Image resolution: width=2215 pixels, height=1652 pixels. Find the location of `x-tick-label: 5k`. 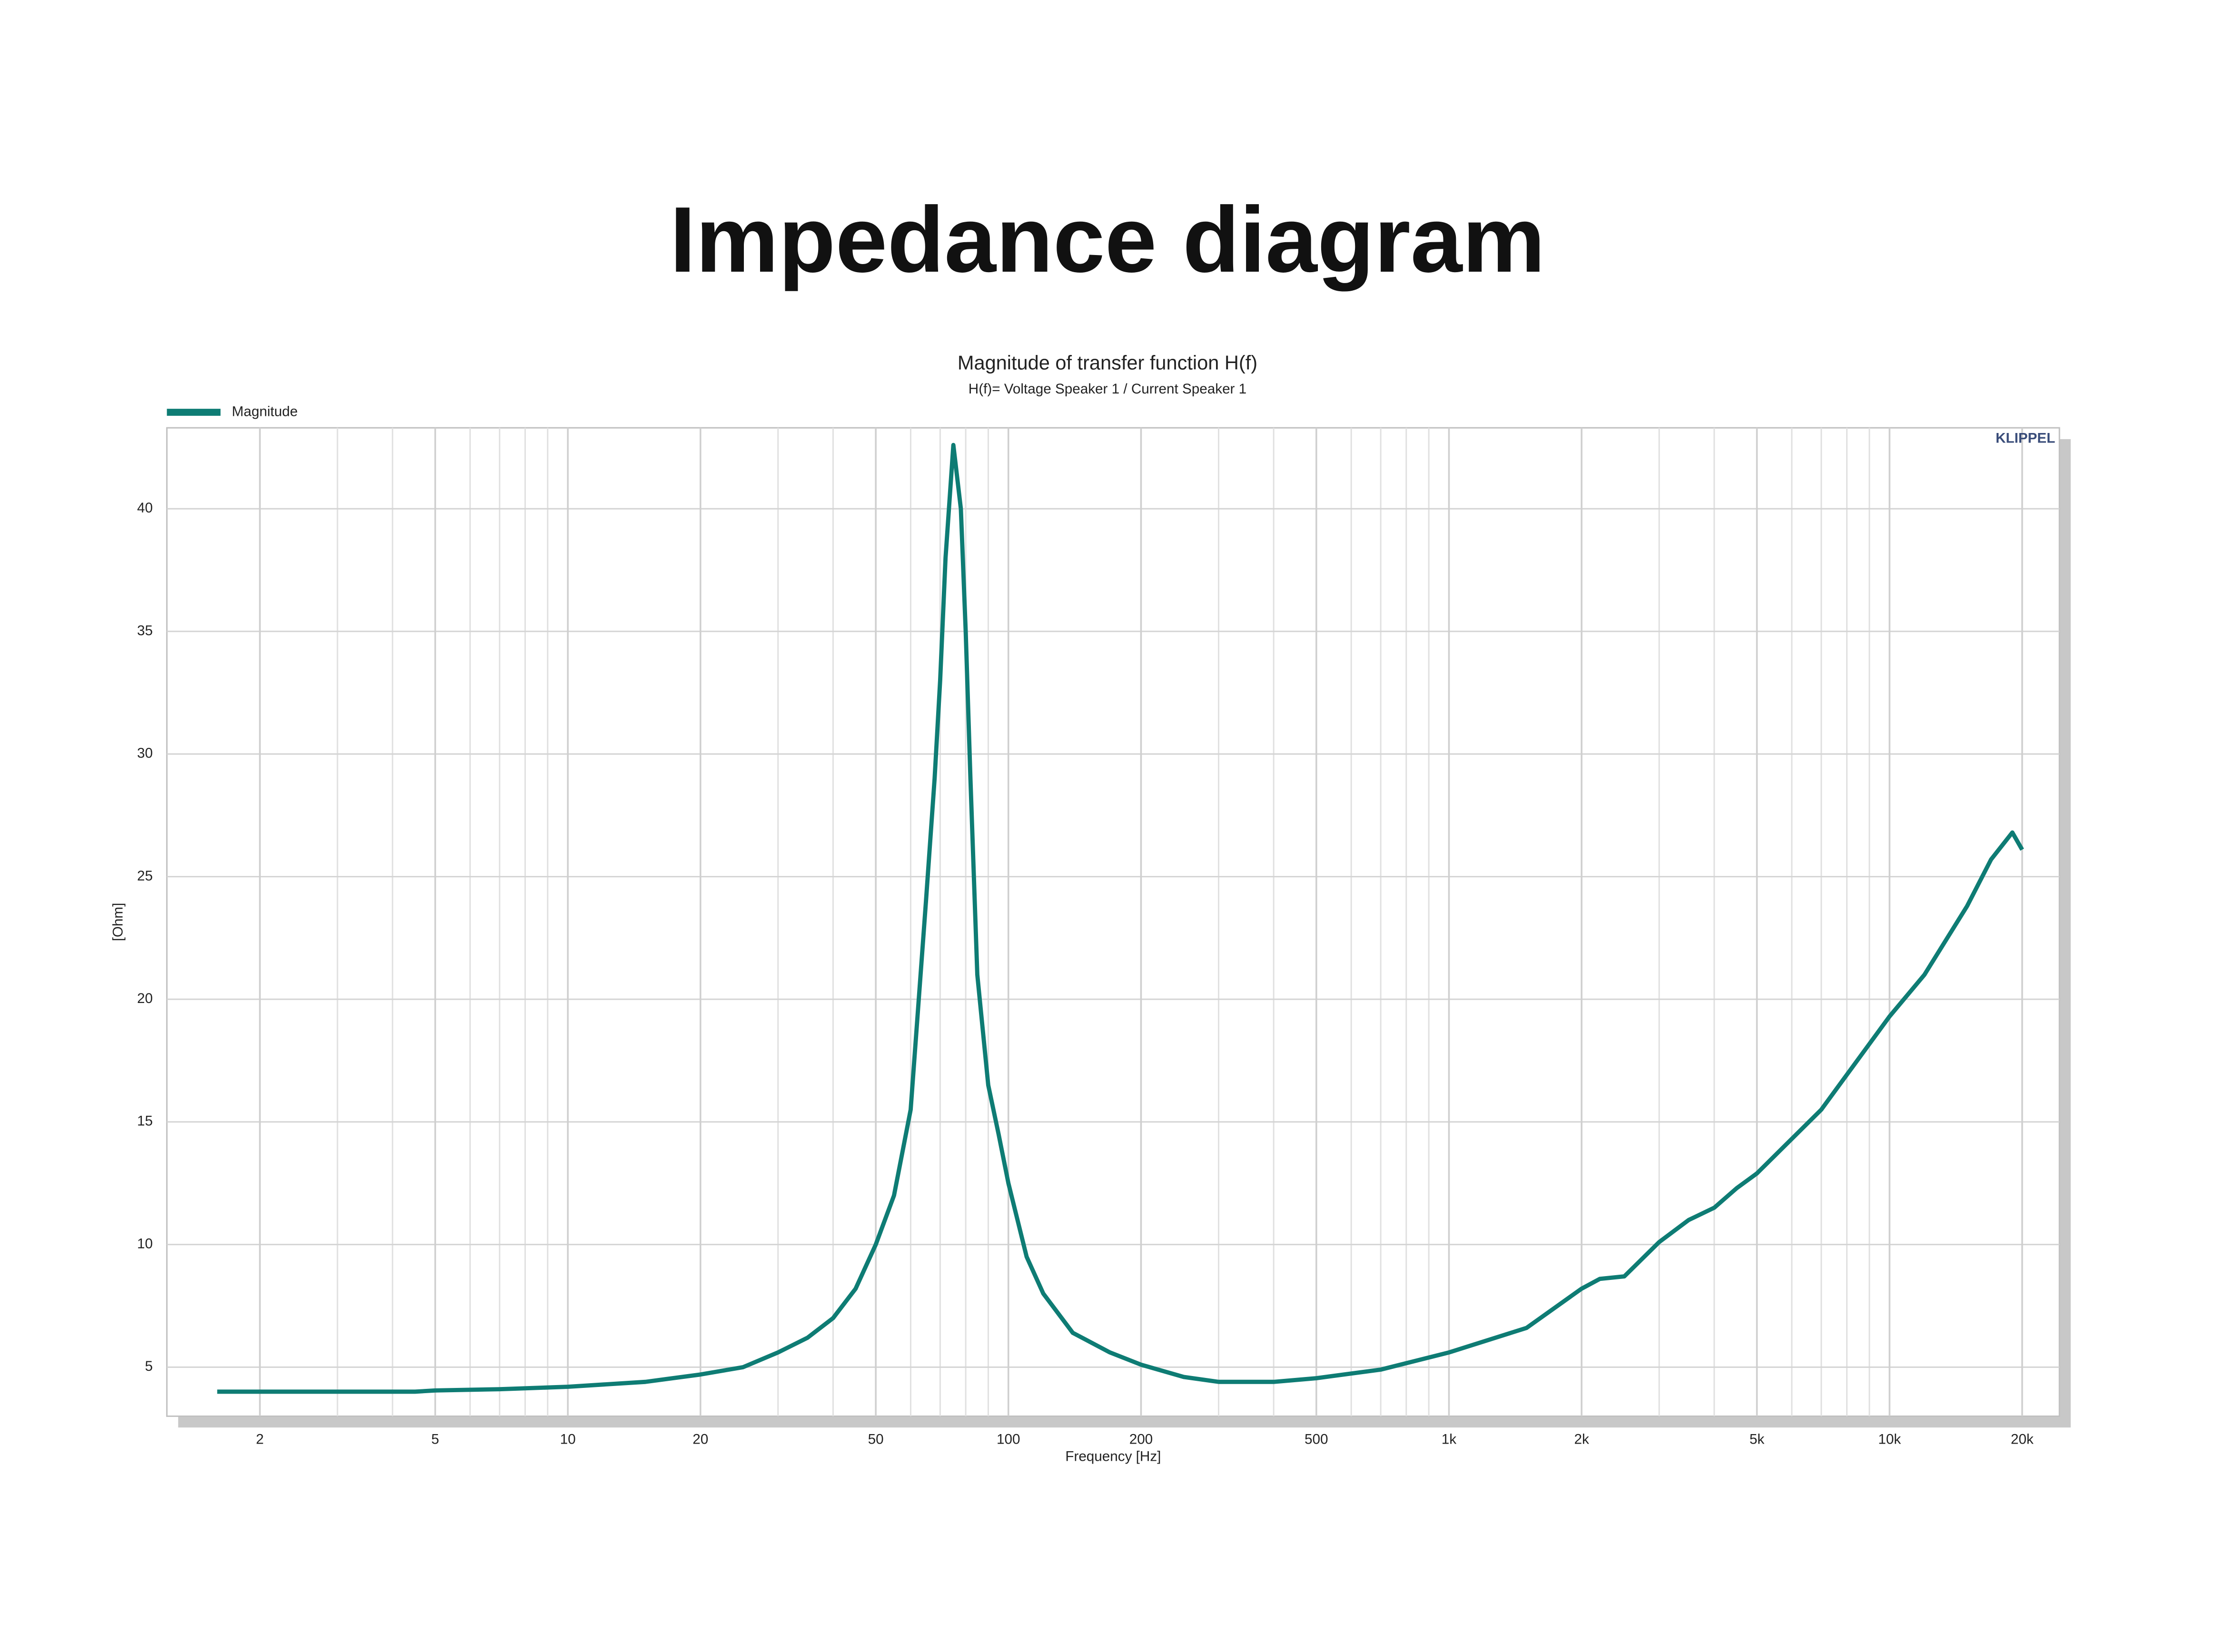

x-tick-label: 5k is located at coordinates (1757, 1440).